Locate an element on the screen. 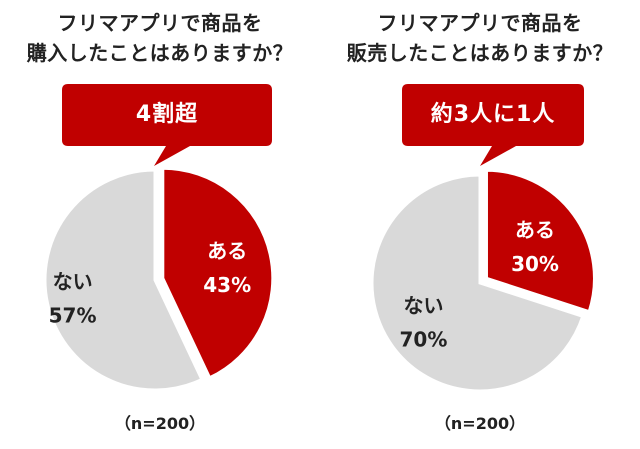  pie-slice-no is located at coordinates (123, 280).